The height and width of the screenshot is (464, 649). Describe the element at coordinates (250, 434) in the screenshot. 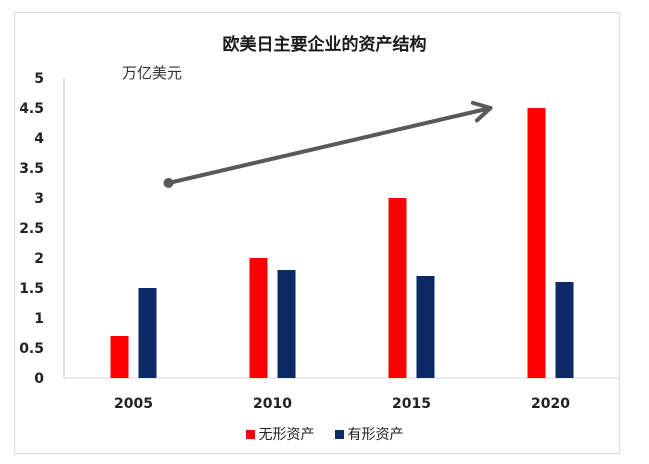

I see `legend-swatch-intangible` at that location.